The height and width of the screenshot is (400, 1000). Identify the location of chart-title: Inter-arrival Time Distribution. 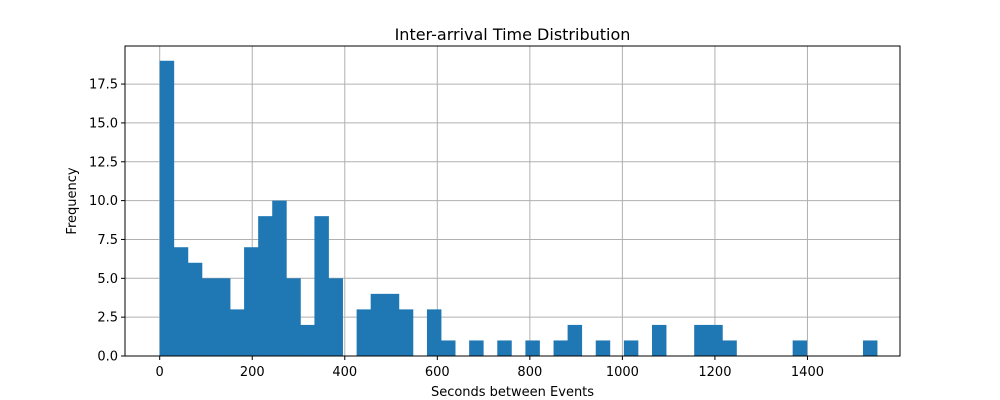
(513, 34).